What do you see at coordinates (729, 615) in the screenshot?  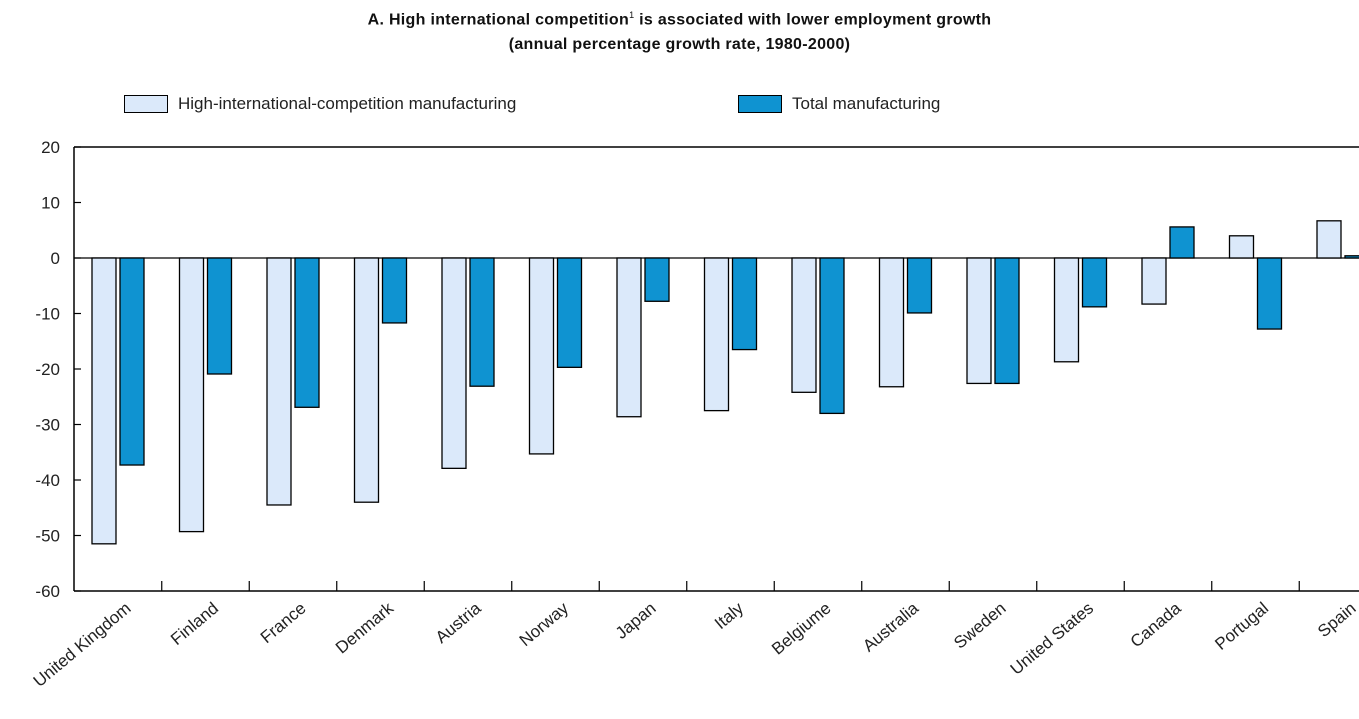 I see `x-category-label: Italy` at bounding box center [729, 615].